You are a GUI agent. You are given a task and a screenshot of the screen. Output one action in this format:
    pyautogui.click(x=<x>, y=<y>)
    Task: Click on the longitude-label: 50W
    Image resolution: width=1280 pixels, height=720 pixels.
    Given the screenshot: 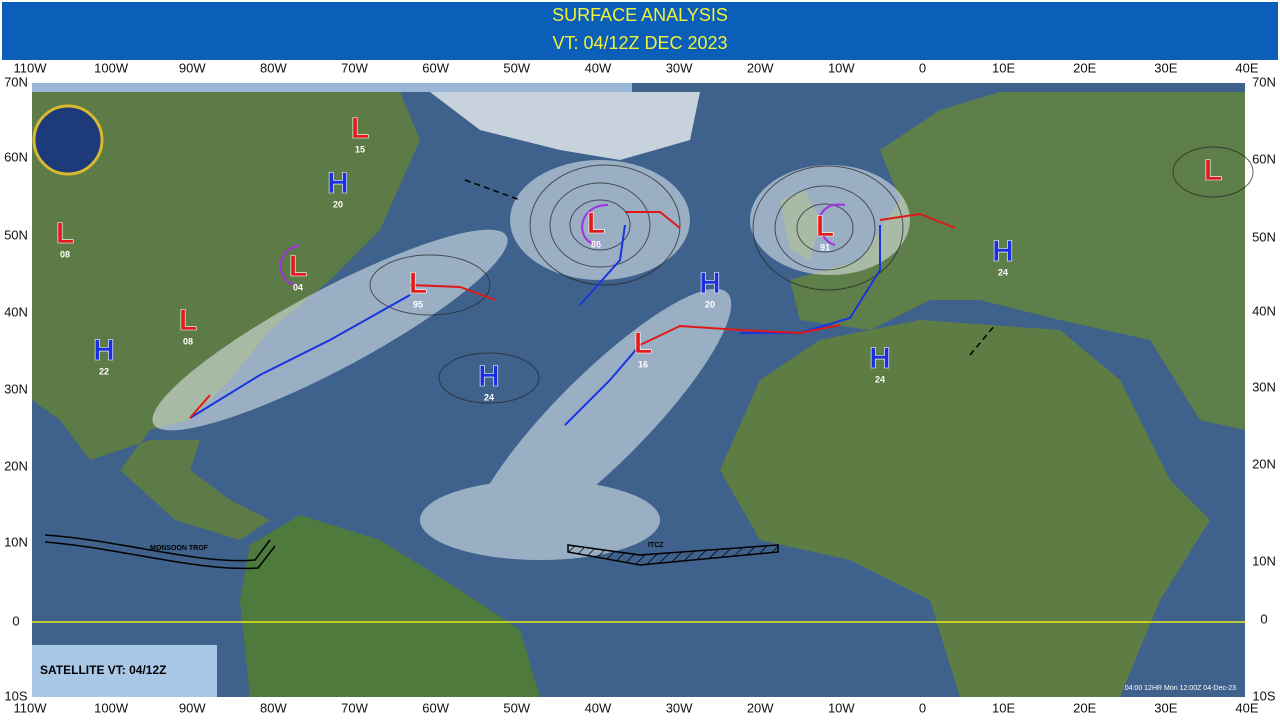 What is the action you would take?
    pyautogui.click(x=516, y=67)
    